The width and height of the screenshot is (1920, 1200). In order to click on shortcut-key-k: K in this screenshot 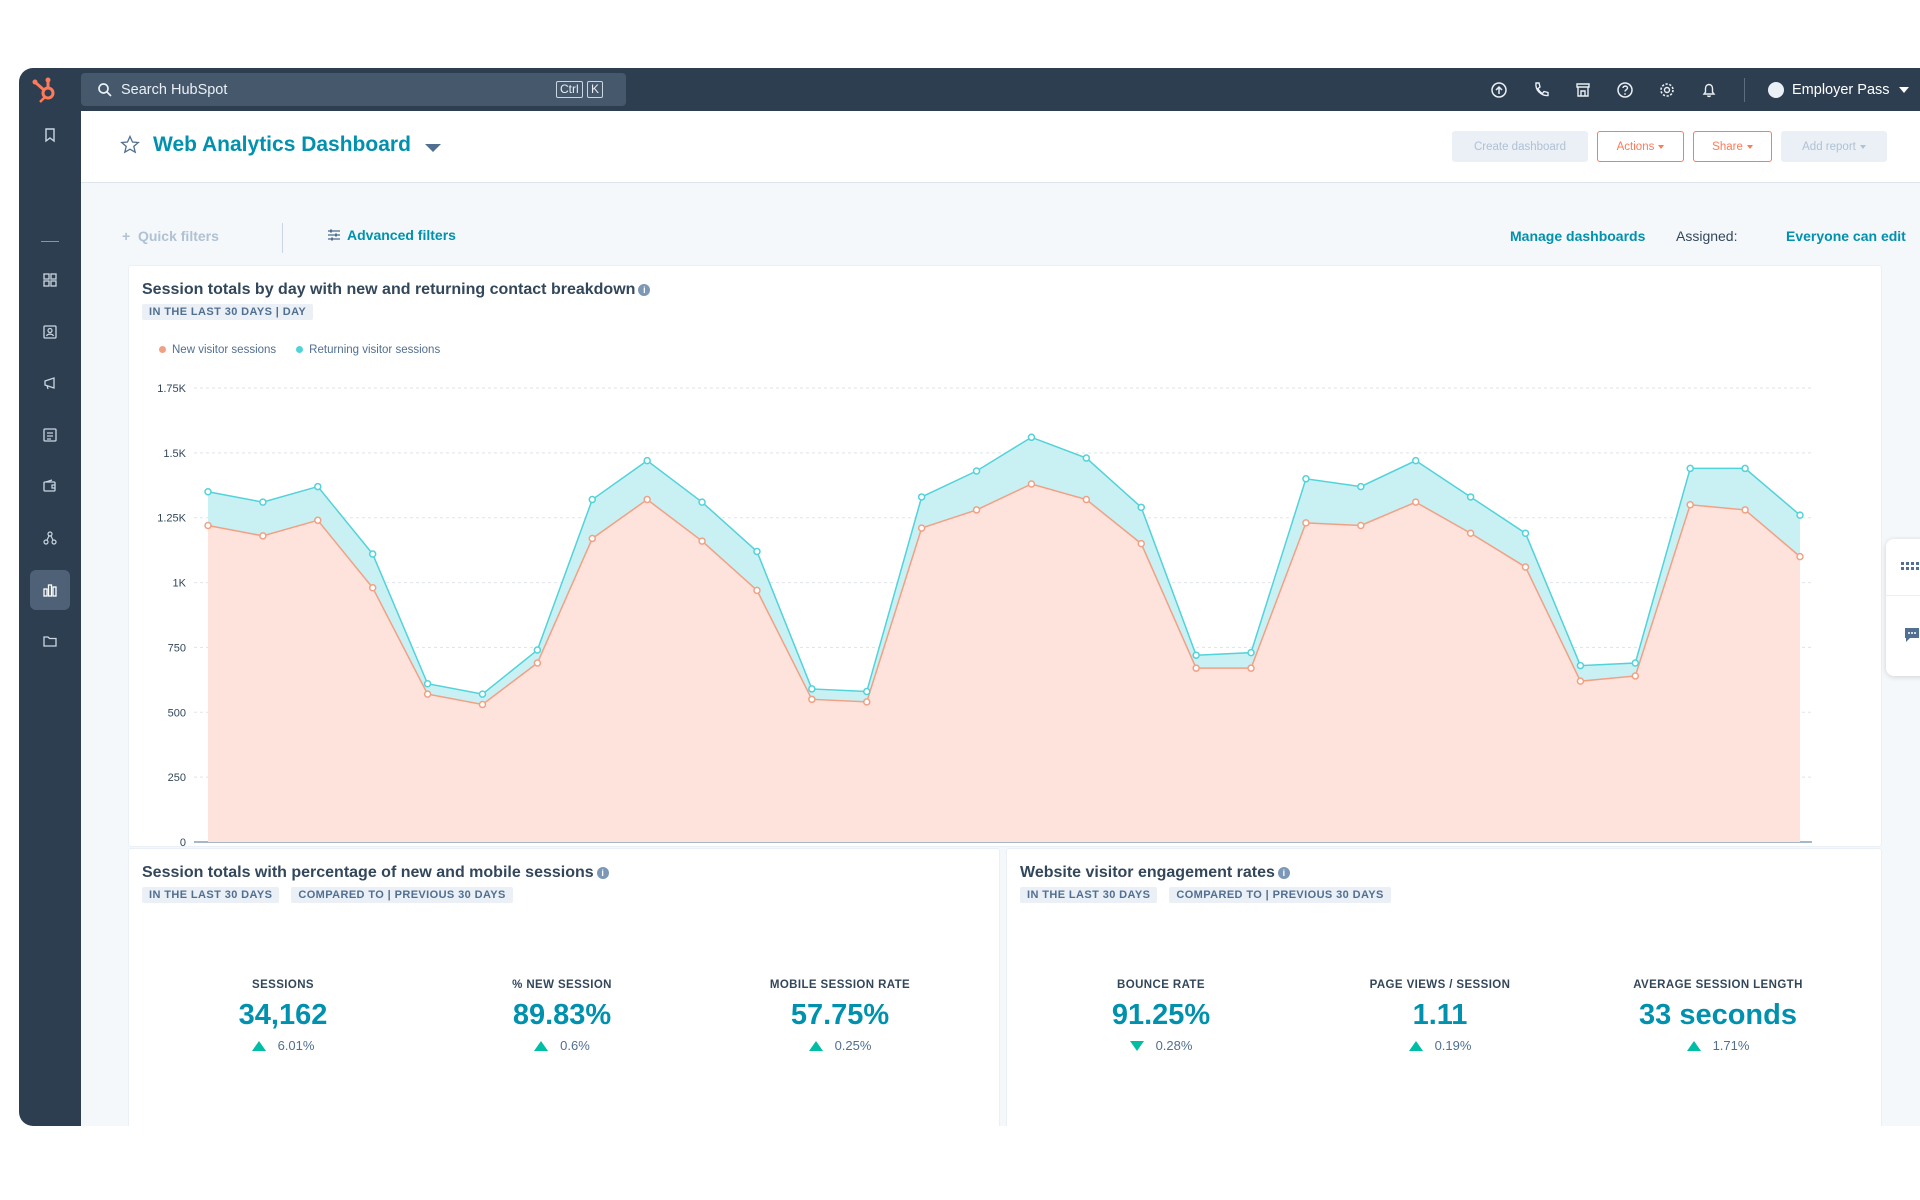, I will do `click(595, 89)`.